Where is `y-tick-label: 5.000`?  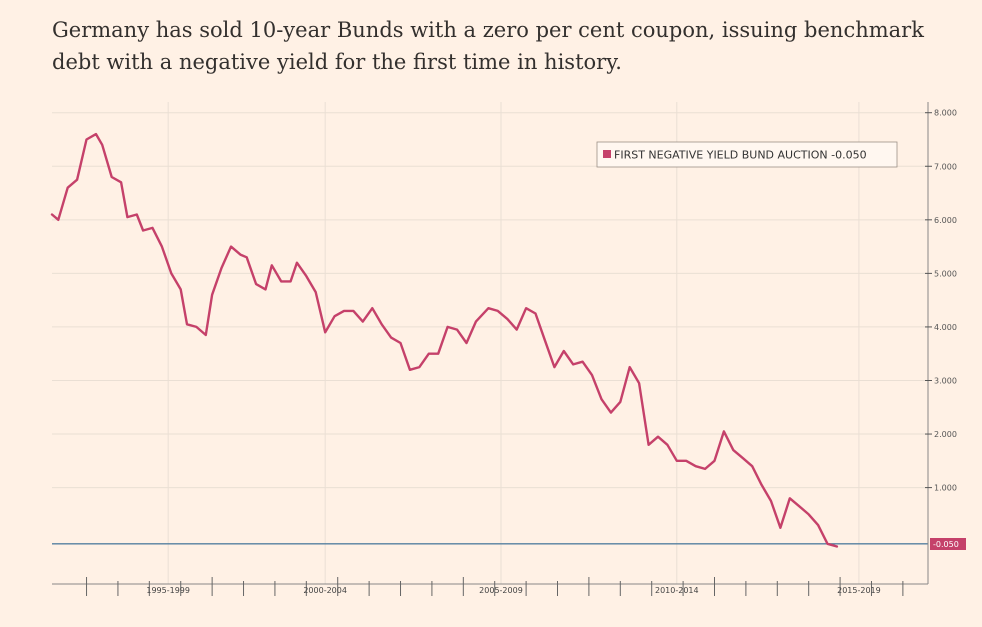 y-tick-label: 5.000 is located at coordinates (945, 273).